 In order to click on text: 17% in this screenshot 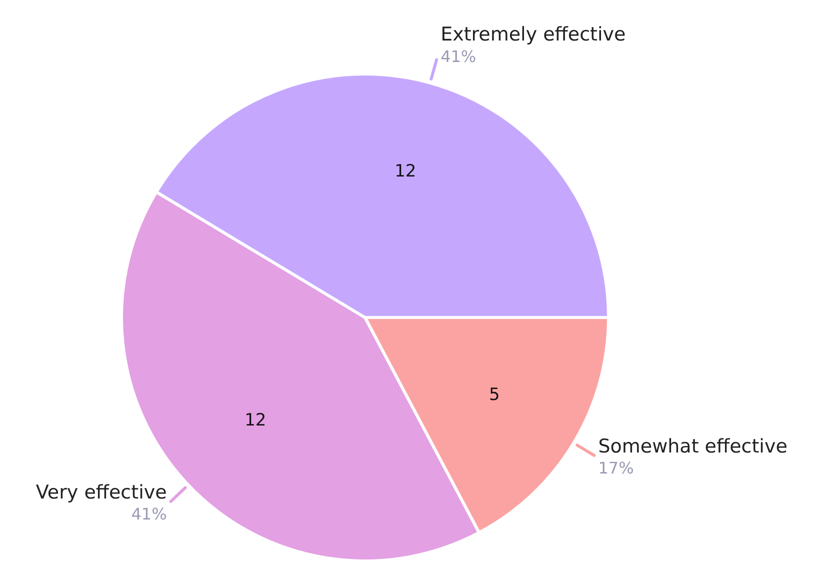, I will do `click(616, 468)`.